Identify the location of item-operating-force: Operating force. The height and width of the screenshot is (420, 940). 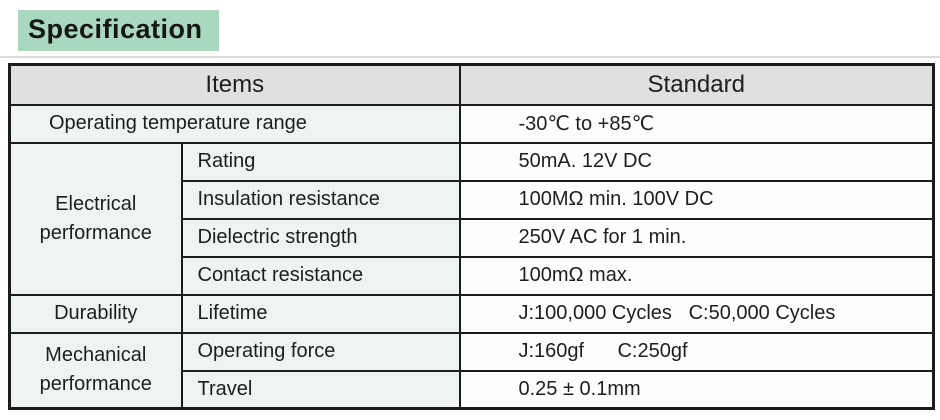
(320, 351).